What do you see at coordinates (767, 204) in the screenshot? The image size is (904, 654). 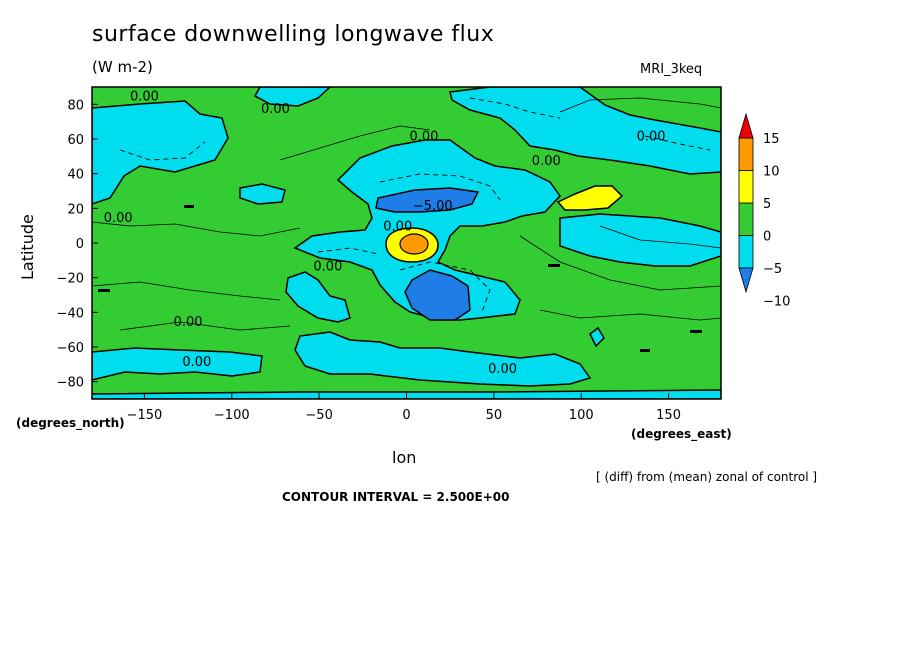 I see `colorbar-label: 5` at bounding box center [767, 204].